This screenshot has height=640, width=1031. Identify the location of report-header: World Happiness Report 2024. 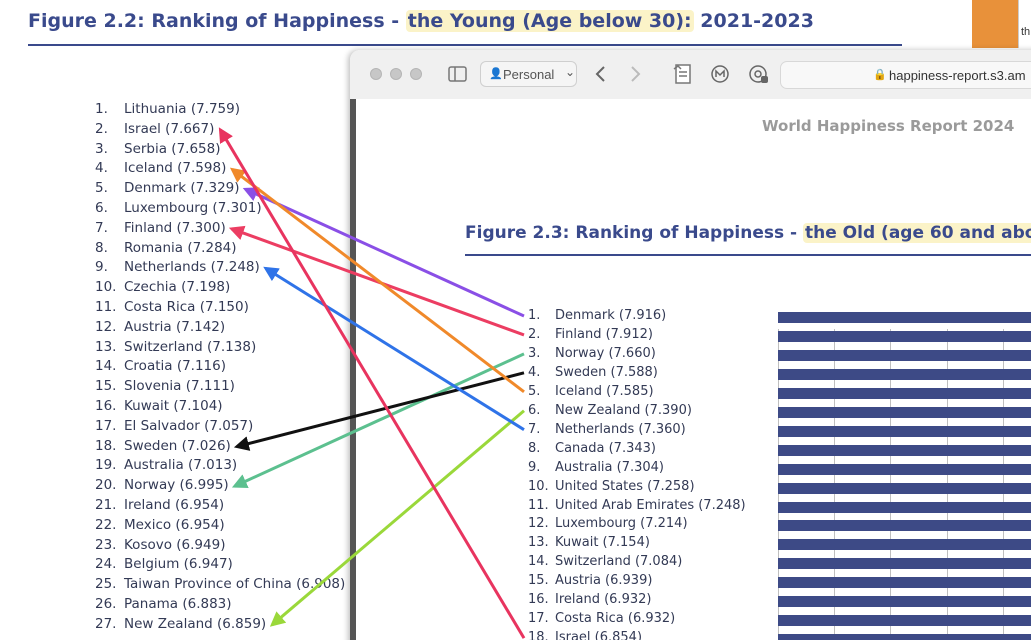
(888, 126).